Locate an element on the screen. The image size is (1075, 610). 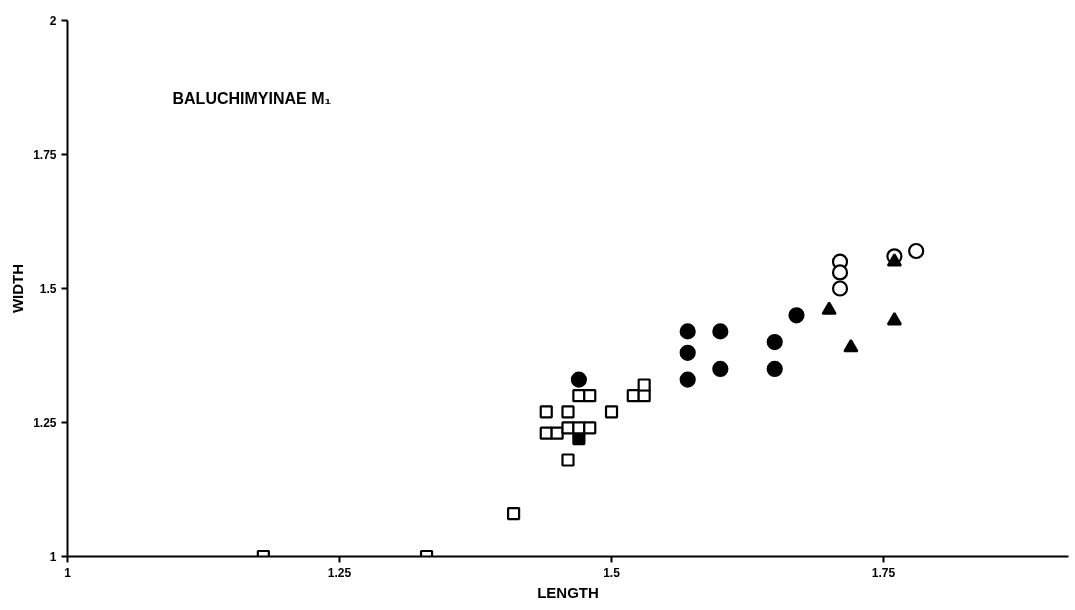
y-tick-label: 1.25 is located at coordinates (45, 423).